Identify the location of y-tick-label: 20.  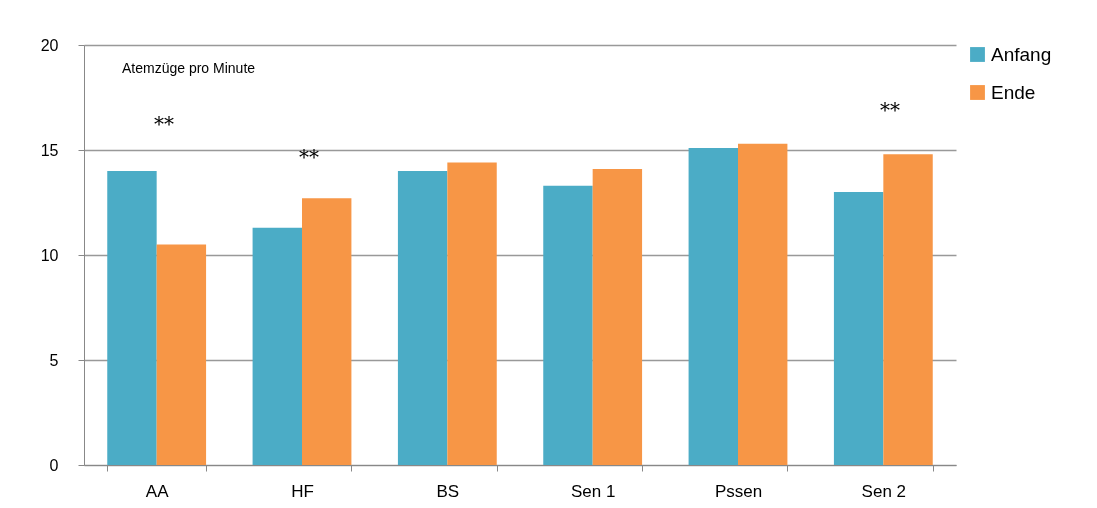
(49, 45).